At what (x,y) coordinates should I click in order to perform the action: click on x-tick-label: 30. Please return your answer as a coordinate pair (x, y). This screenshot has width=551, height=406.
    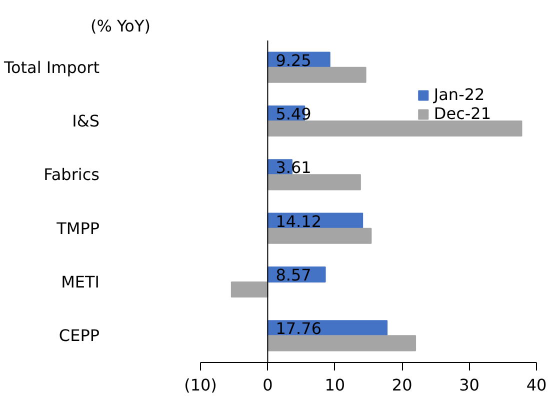
    Looking at the image, I should click on (469, 385).